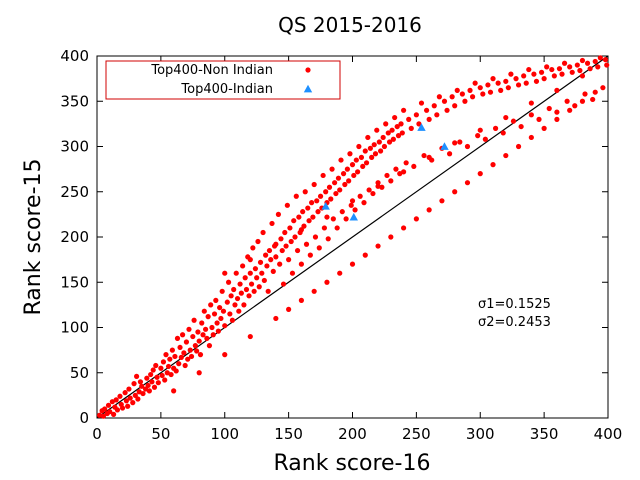  I want to click on x-tick-label: 350, so click(544, 434).